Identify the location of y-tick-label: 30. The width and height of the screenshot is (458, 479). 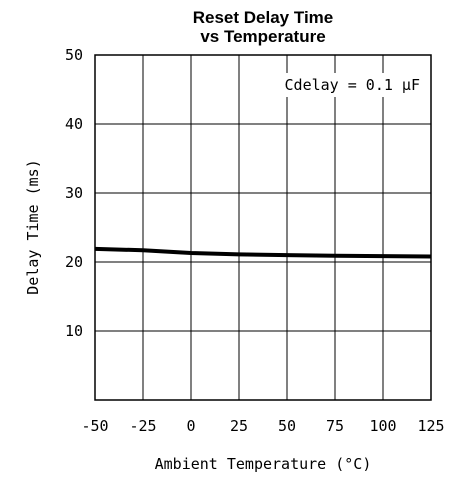
(74, 193).